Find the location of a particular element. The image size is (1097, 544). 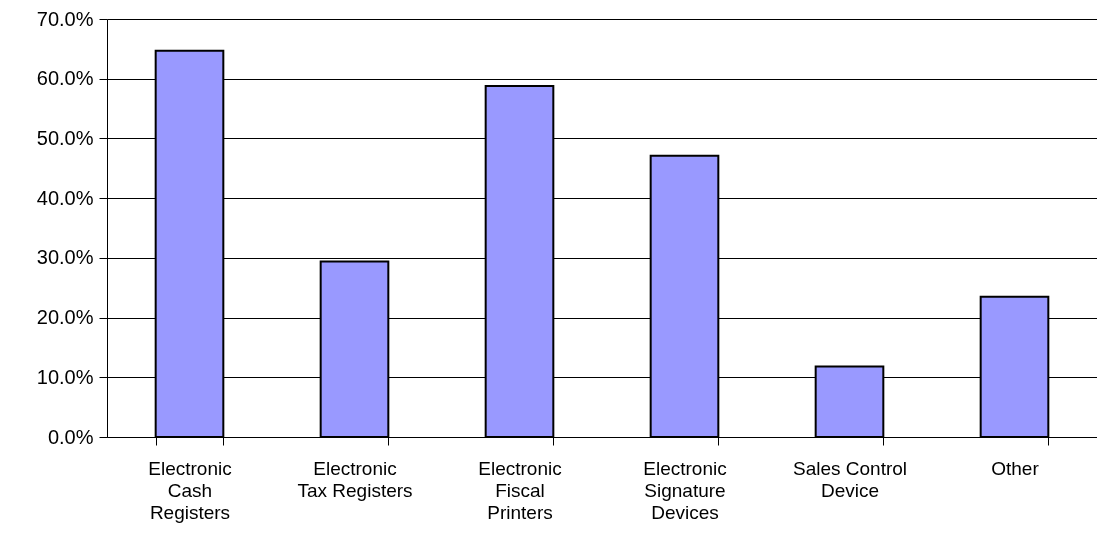

x-tick-label: Electronic Fiscal Printers is located at coordinates (520, 490).